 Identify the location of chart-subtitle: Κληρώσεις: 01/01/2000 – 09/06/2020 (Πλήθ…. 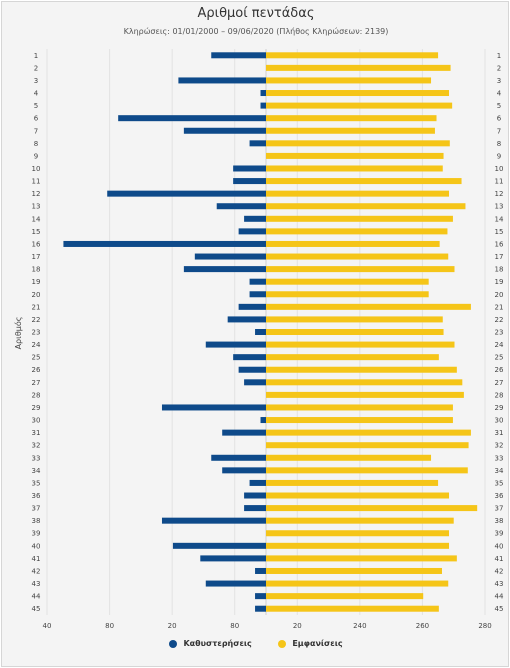
(256, 31).